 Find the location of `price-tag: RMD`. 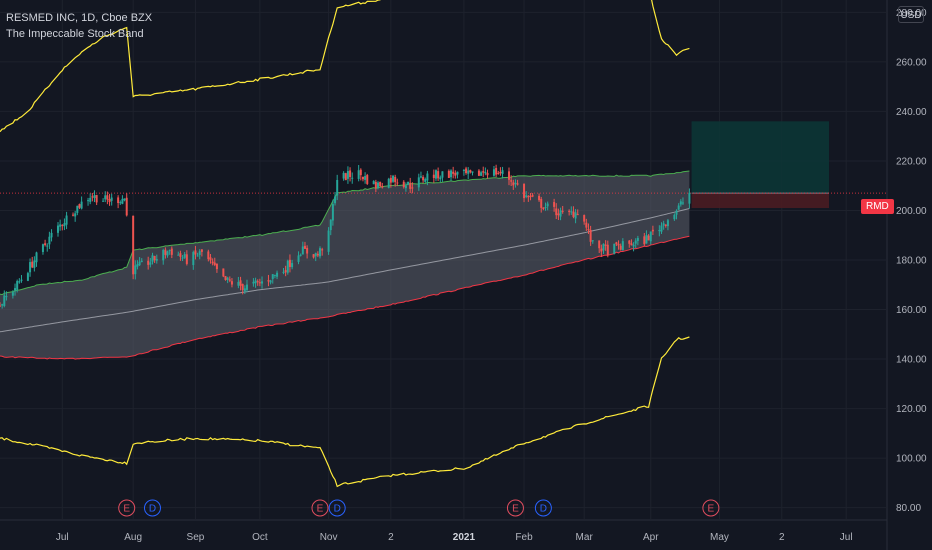

price-tag: RMD is located at coordinates (877, 206).